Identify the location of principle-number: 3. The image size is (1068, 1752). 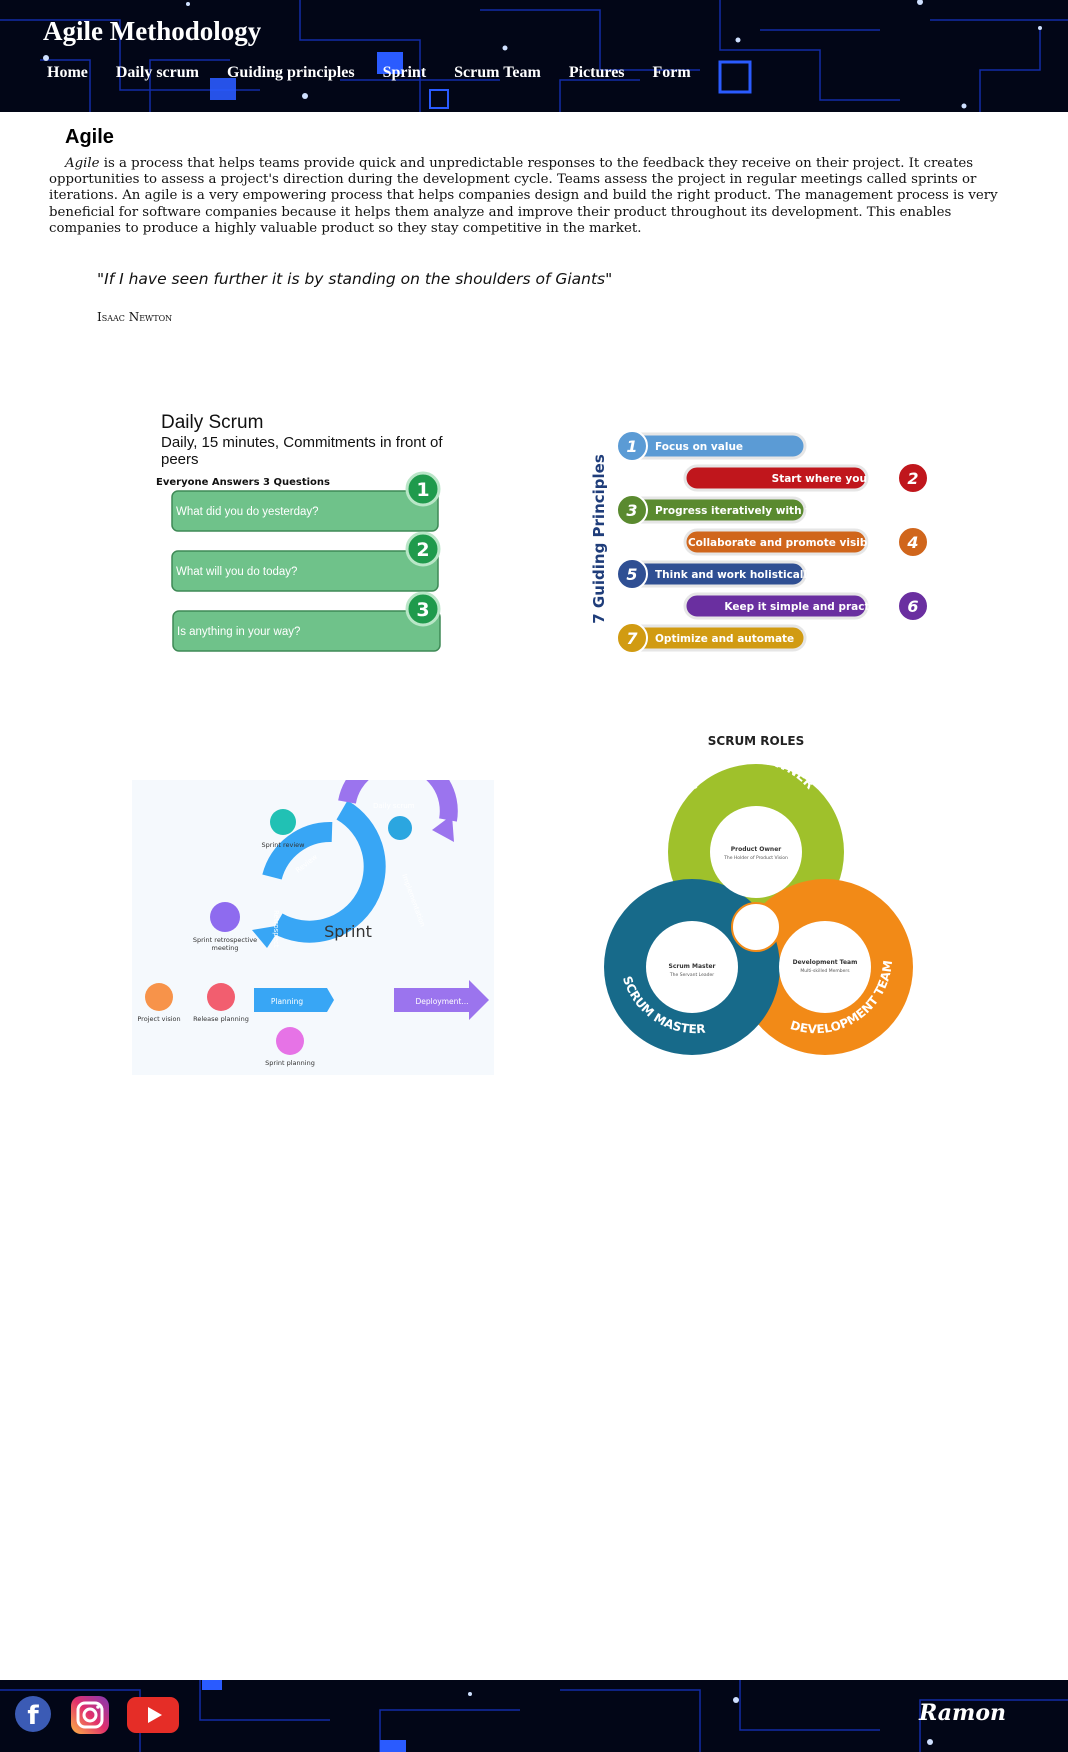
(631, 510).